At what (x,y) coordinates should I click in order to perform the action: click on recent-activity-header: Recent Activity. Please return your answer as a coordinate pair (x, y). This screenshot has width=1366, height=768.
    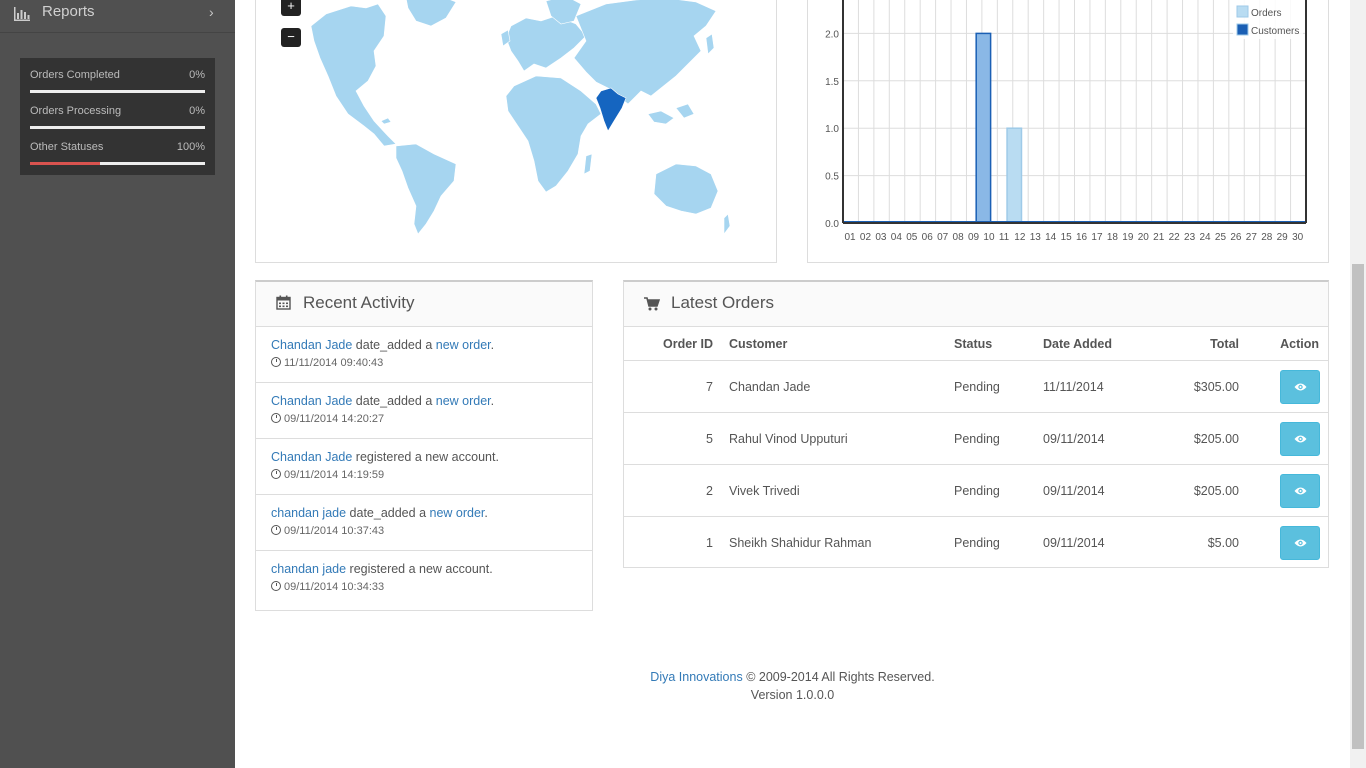
    Looking at the image, I should click on (424, 304).